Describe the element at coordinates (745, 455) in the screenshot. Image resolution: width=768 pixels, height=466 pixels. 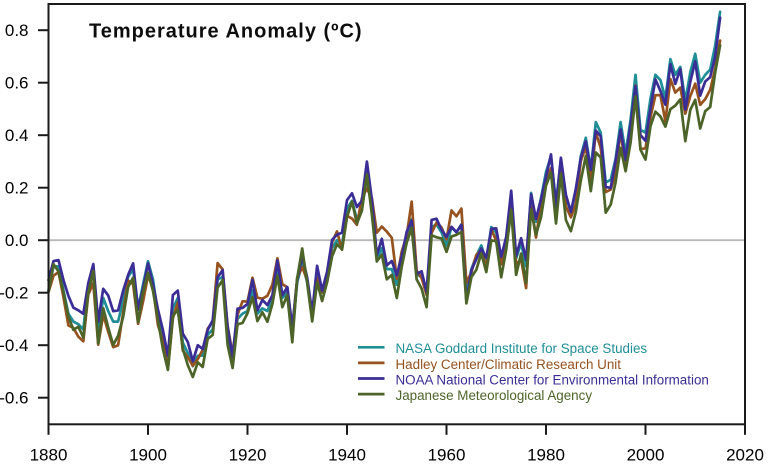
I see `svg-text: 2020` at that location.